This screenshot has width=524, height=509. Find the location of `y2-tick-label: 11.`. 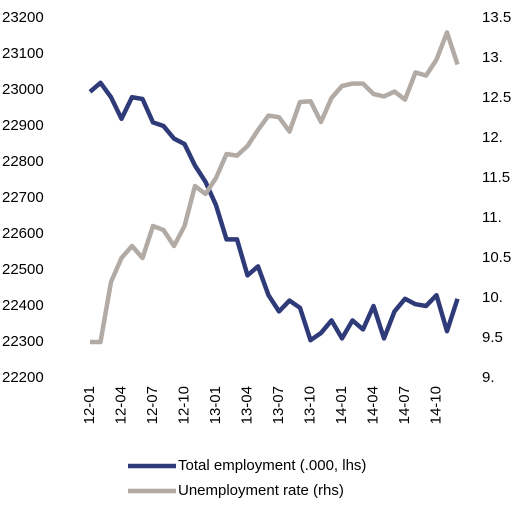

y2-tick-label: 11. is located at coordinates (492, 217).